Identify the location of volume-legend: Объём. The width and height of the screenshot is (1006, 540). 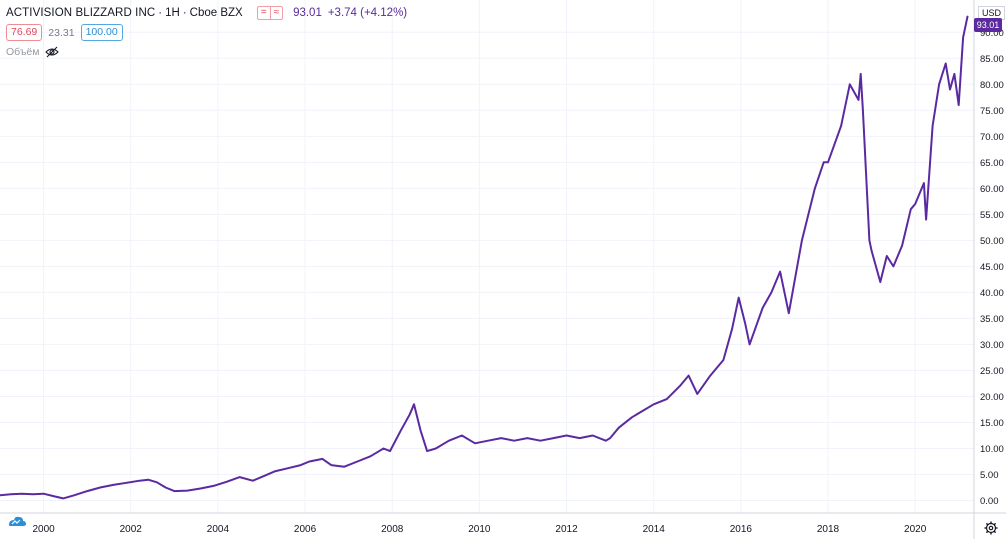
(32, 52).